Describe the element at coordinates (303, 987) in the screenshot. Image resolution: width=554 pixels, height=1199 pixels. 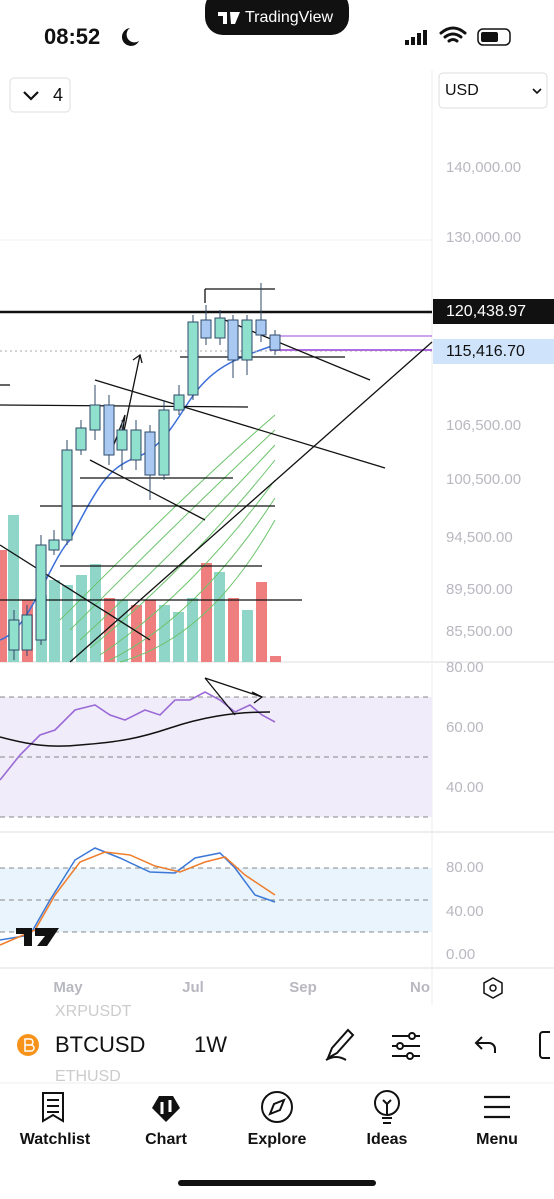
I see `time-label: Sep` at that location.